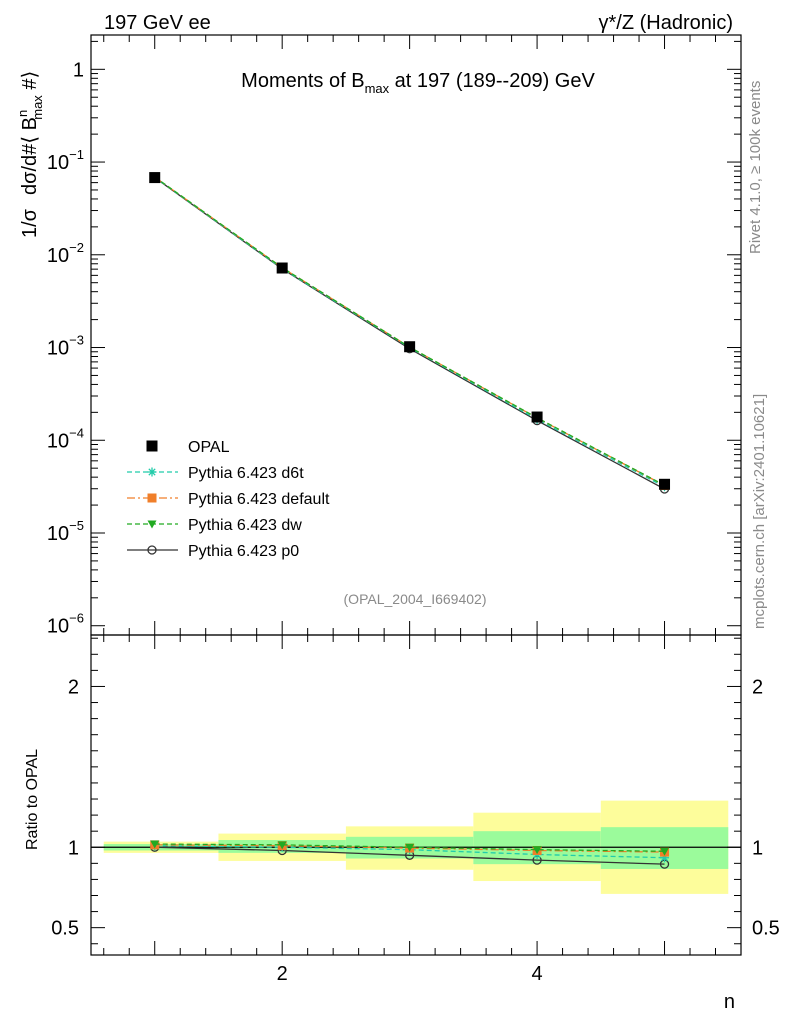 The image size is (786, 1024). Describe the element at coordinates (65, 624) in the screenshot. I see `y-tick-label: 10⁻⁶` at that location.